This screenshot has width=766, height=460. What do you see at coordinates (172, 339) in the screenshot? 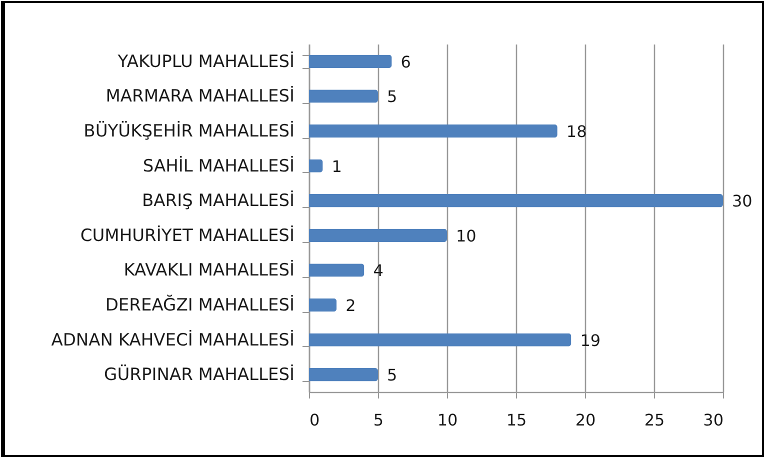
I see `y-tick-label: ADNAN KAHVECİ MAHALLESİ` at bounding box center [172, 339].